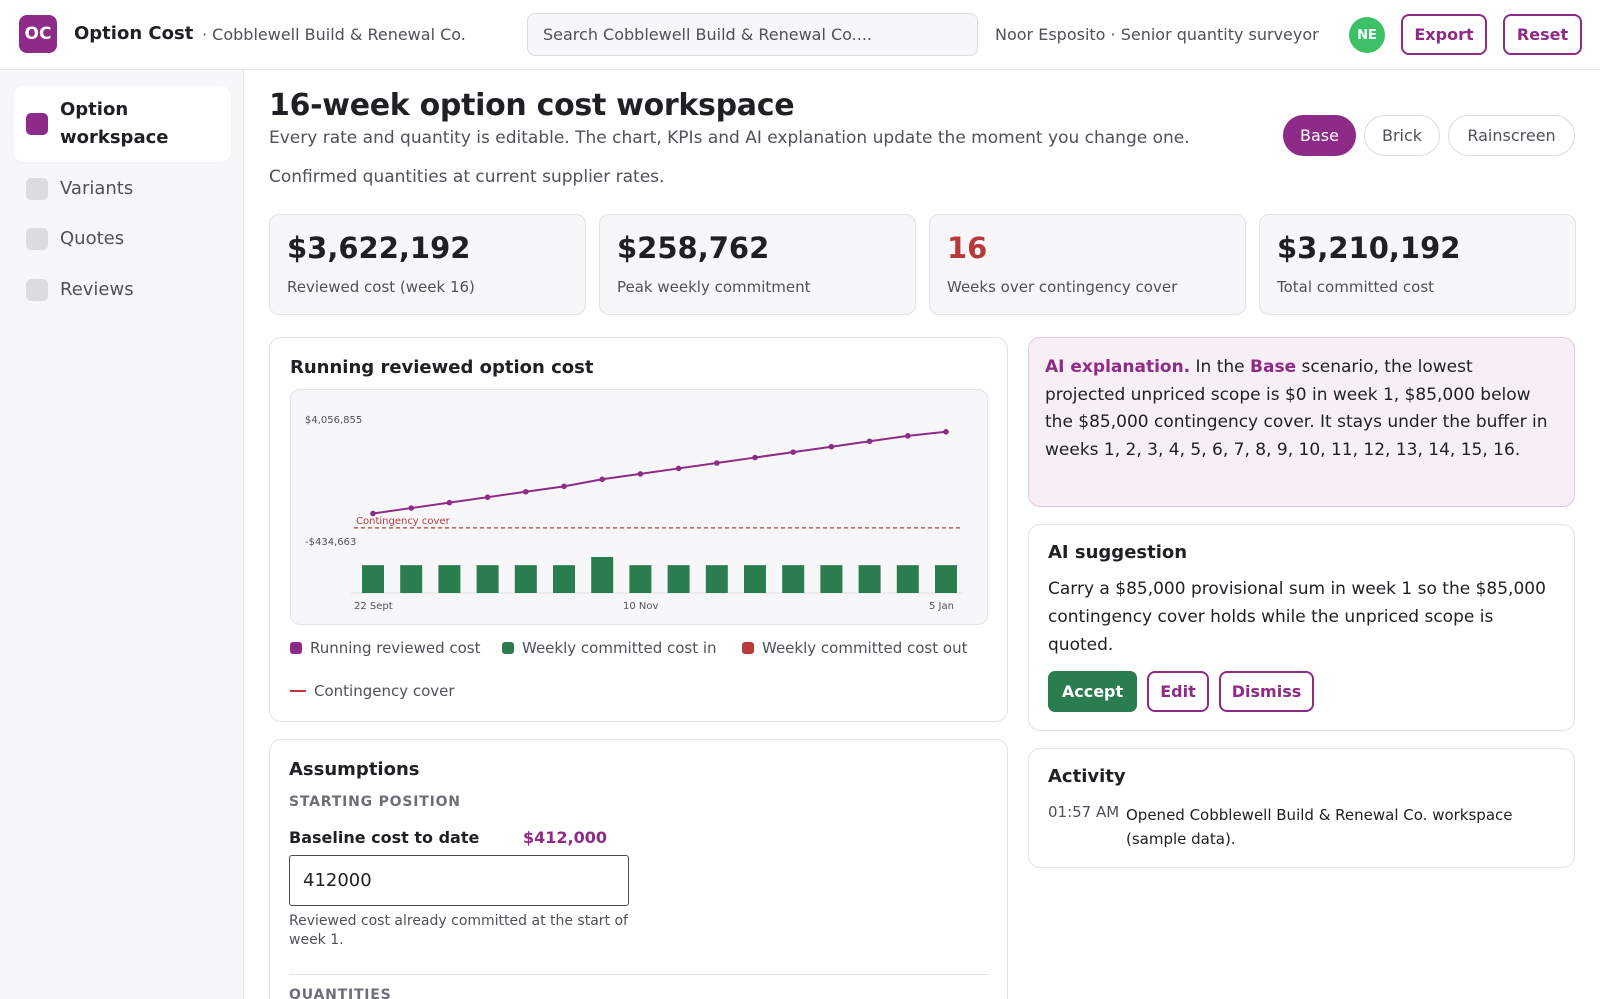  What do you see at coordinates (340, 993) in the screenshot?
I see `section-quantities: QUANTITIES` at bounding box center [340, 993].